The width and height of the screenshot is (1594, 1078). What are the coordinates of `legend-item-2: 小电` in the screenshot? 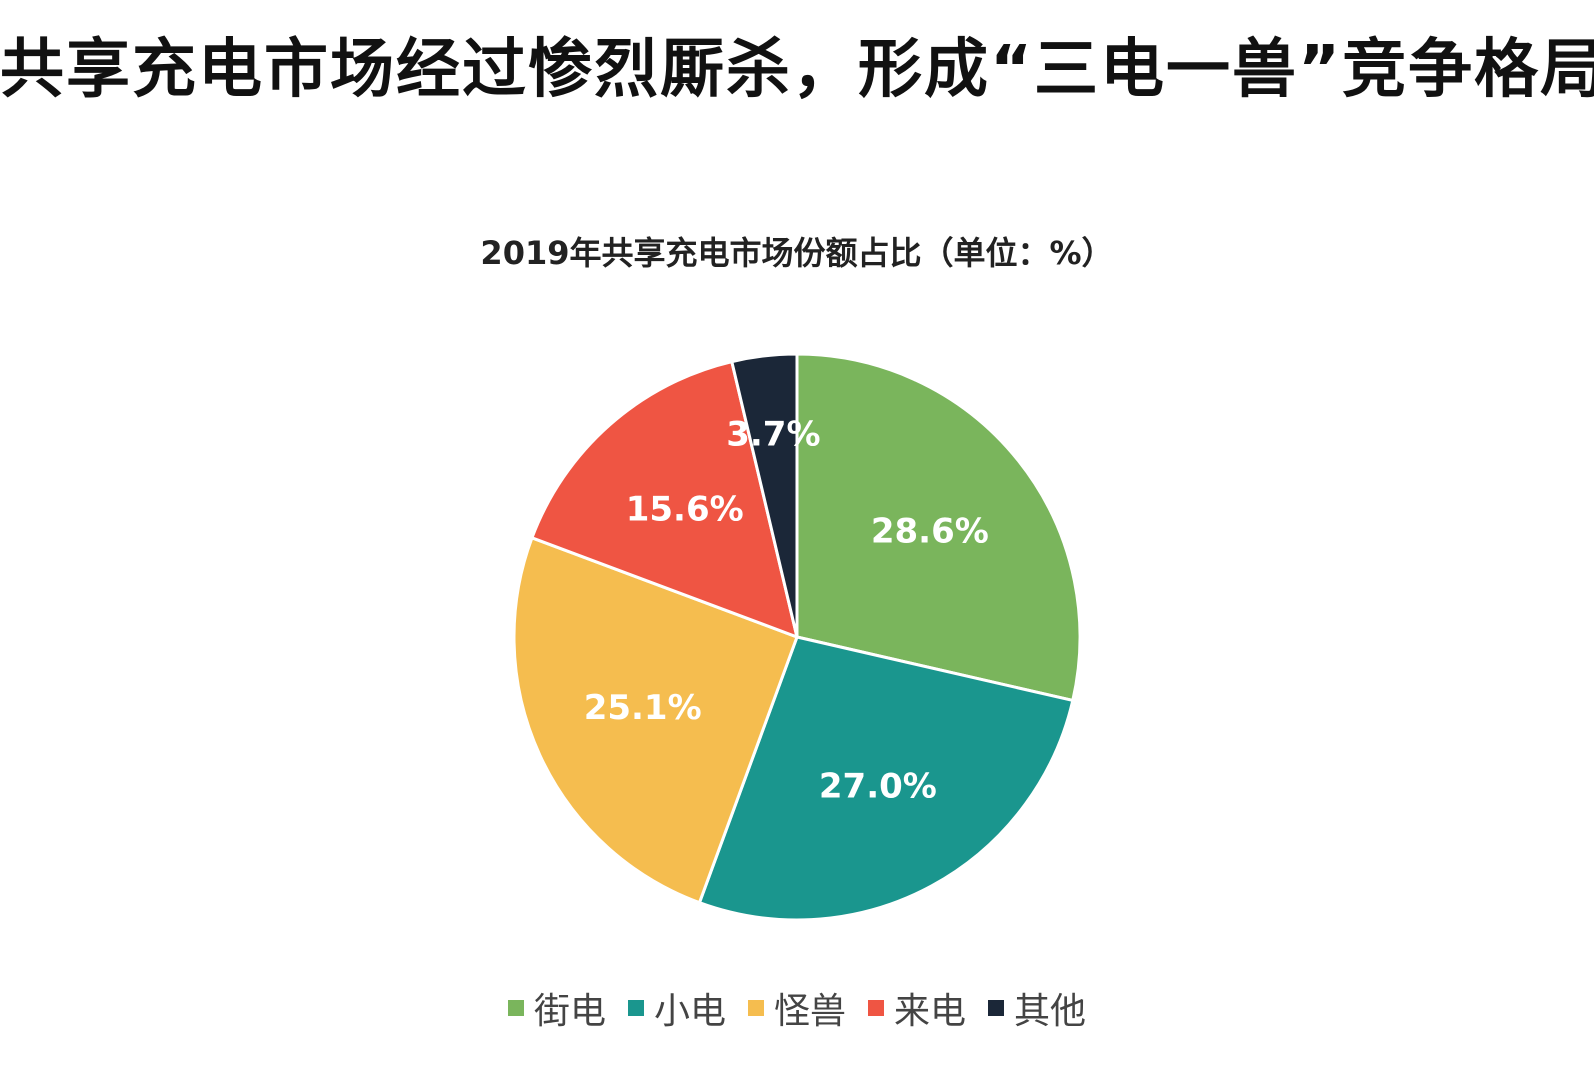 It's located at (676, 1008).